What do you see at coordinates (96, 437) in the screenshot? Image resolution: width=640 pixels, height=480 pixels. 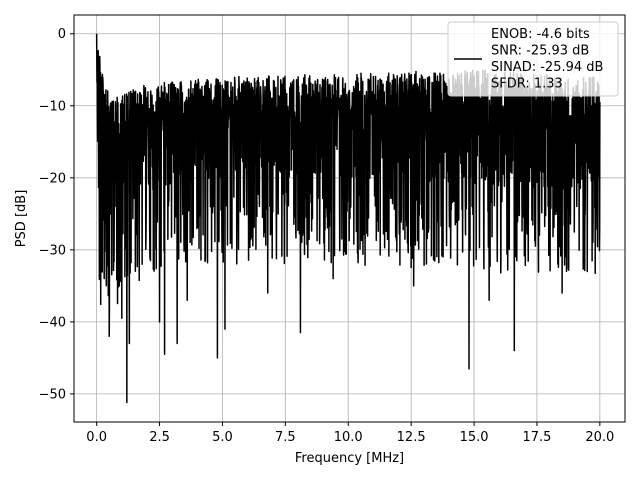 I see `x-tick-label: 0.0` at bounding box center [96, 437].